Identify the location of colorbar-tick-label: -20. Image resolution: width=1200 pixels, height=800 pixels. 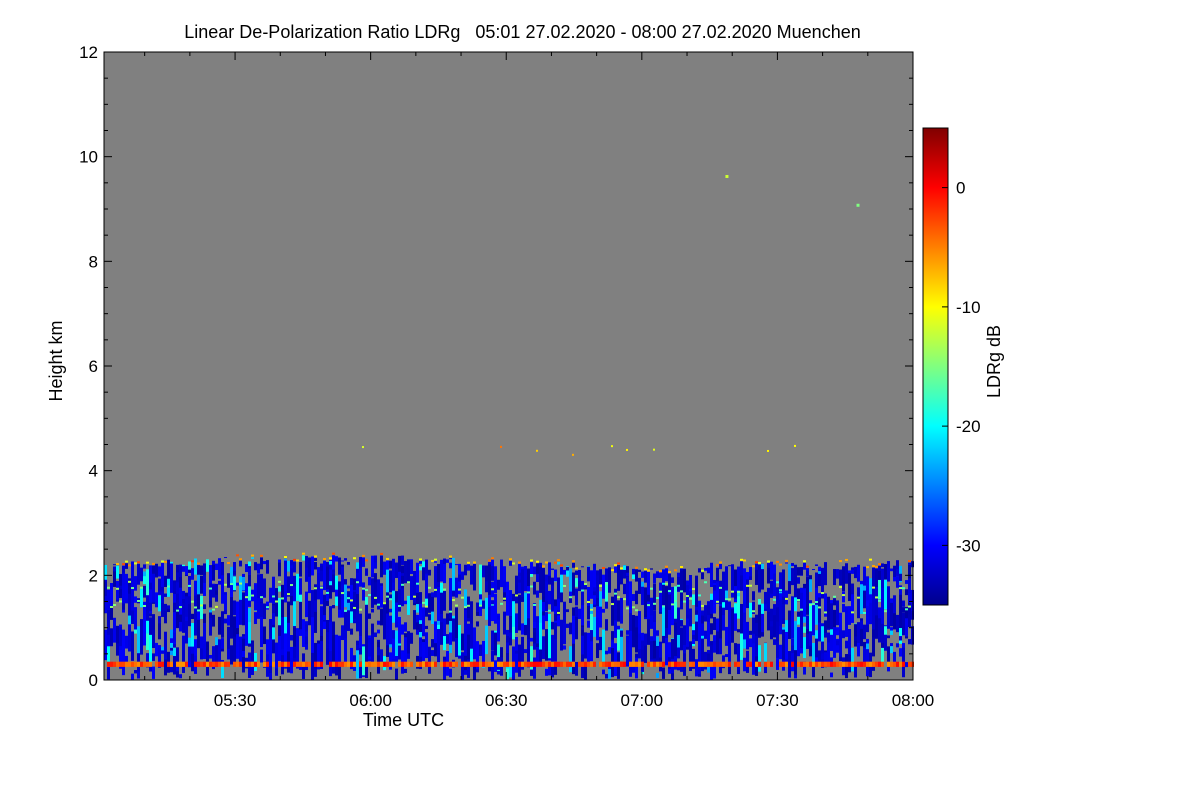
(968, 426).